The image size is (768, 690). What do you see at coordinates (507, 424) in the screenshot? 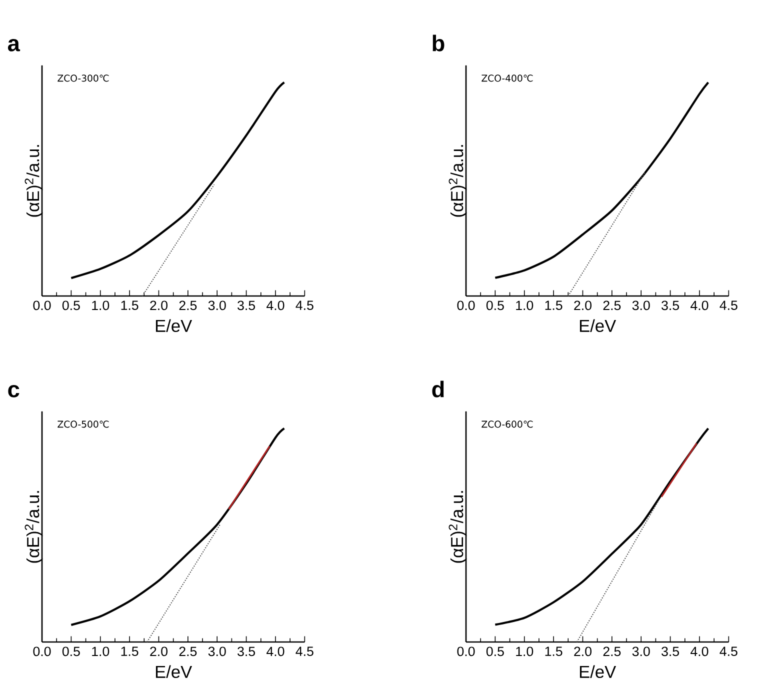
I see `text: ZCO-600℃` at bounding box center [507, 424].